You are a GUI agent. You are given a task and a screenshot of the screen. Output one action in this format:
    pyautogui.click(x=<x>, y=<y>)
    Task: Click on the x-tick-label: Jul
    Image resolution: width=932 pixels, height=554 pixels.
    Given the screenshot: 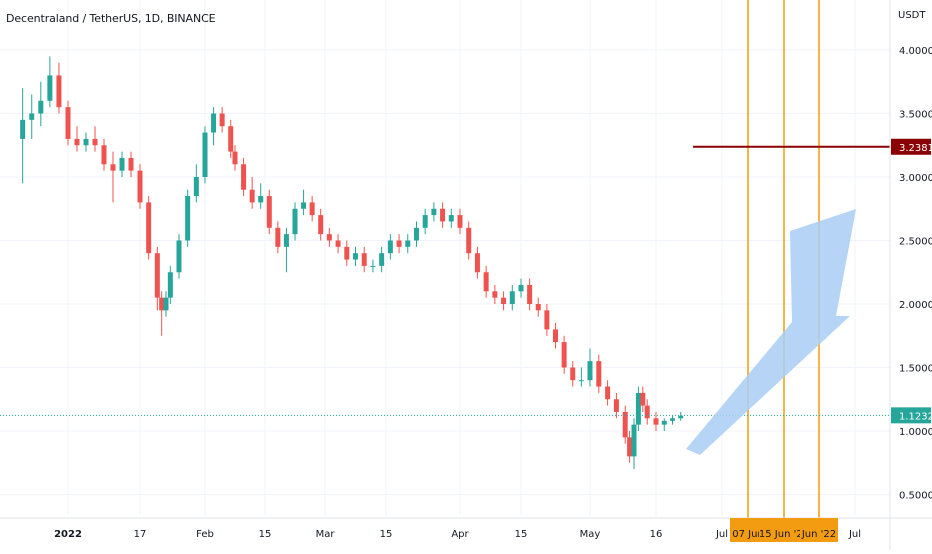 What is the action you would take?
    pyautogui.click(x=721, y=534)
    